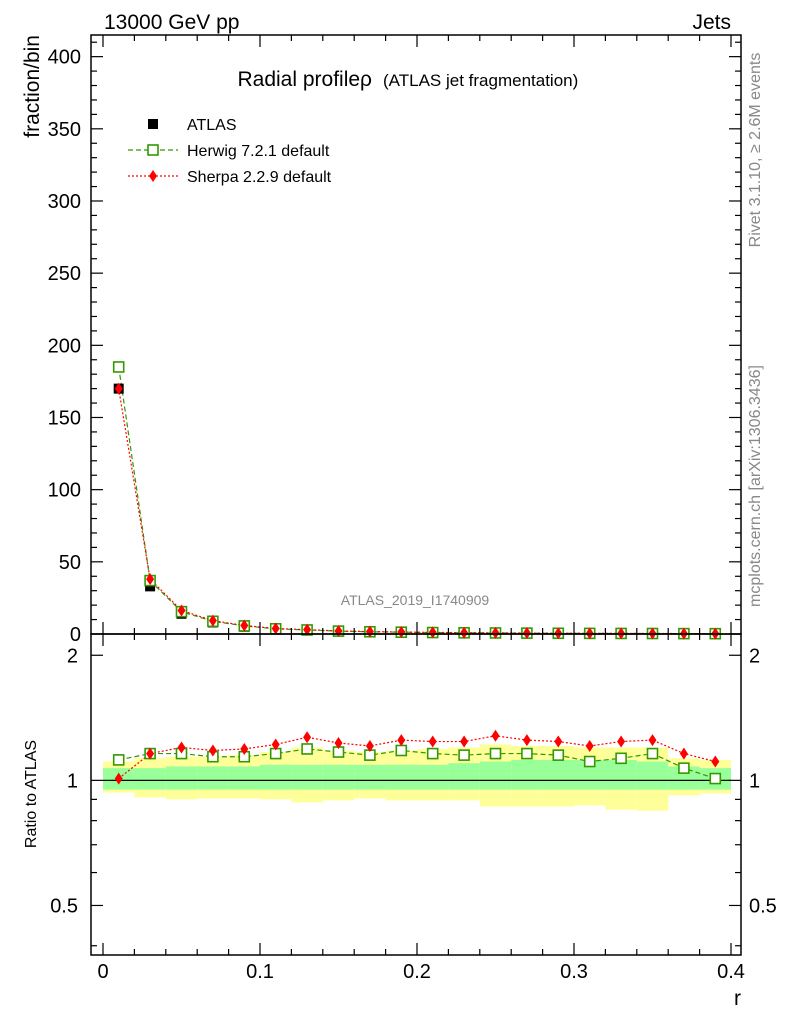 The height and width of the screenshot is (1024, 786). I want to click on y-tick-label: 200, so click(64, 346).